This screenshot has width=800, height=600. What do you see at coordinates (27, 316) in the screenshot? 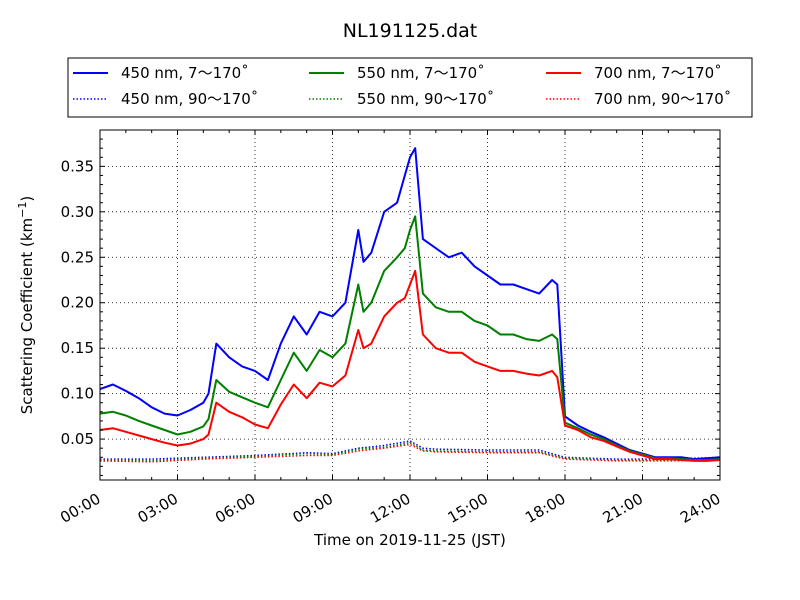
I see `y-axis-label-main: Scattering Coefficient (km` at bounding box center [27, 316].